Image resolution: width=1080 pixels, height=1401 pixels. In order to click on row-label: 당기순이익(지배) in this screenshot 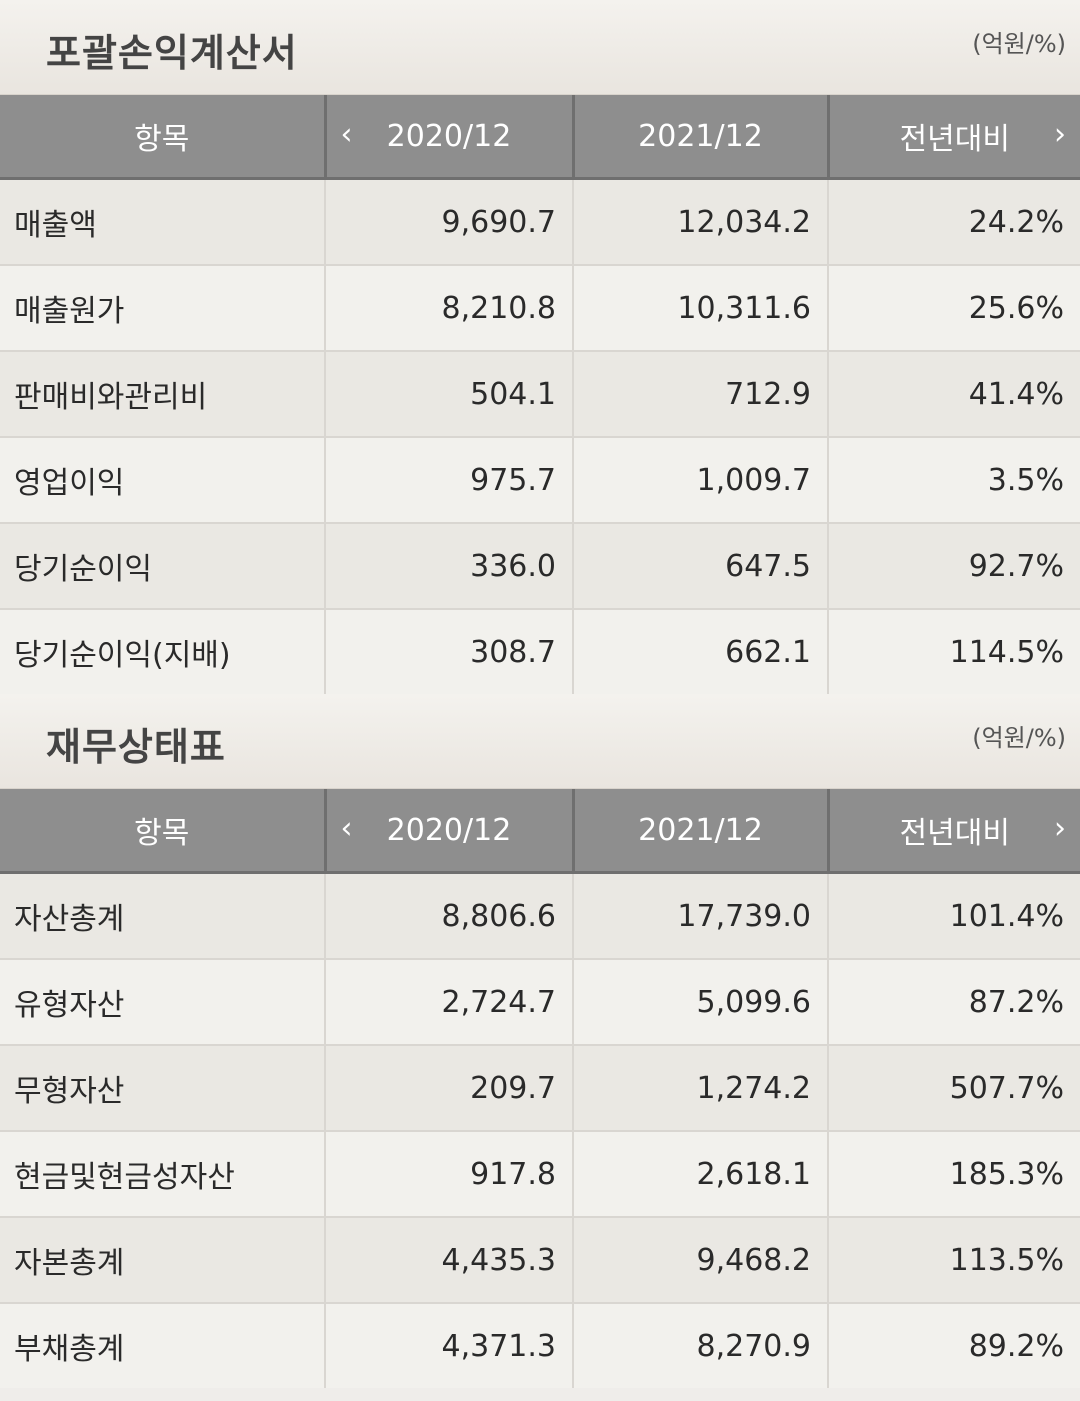, I will do `click(162, 651)`.